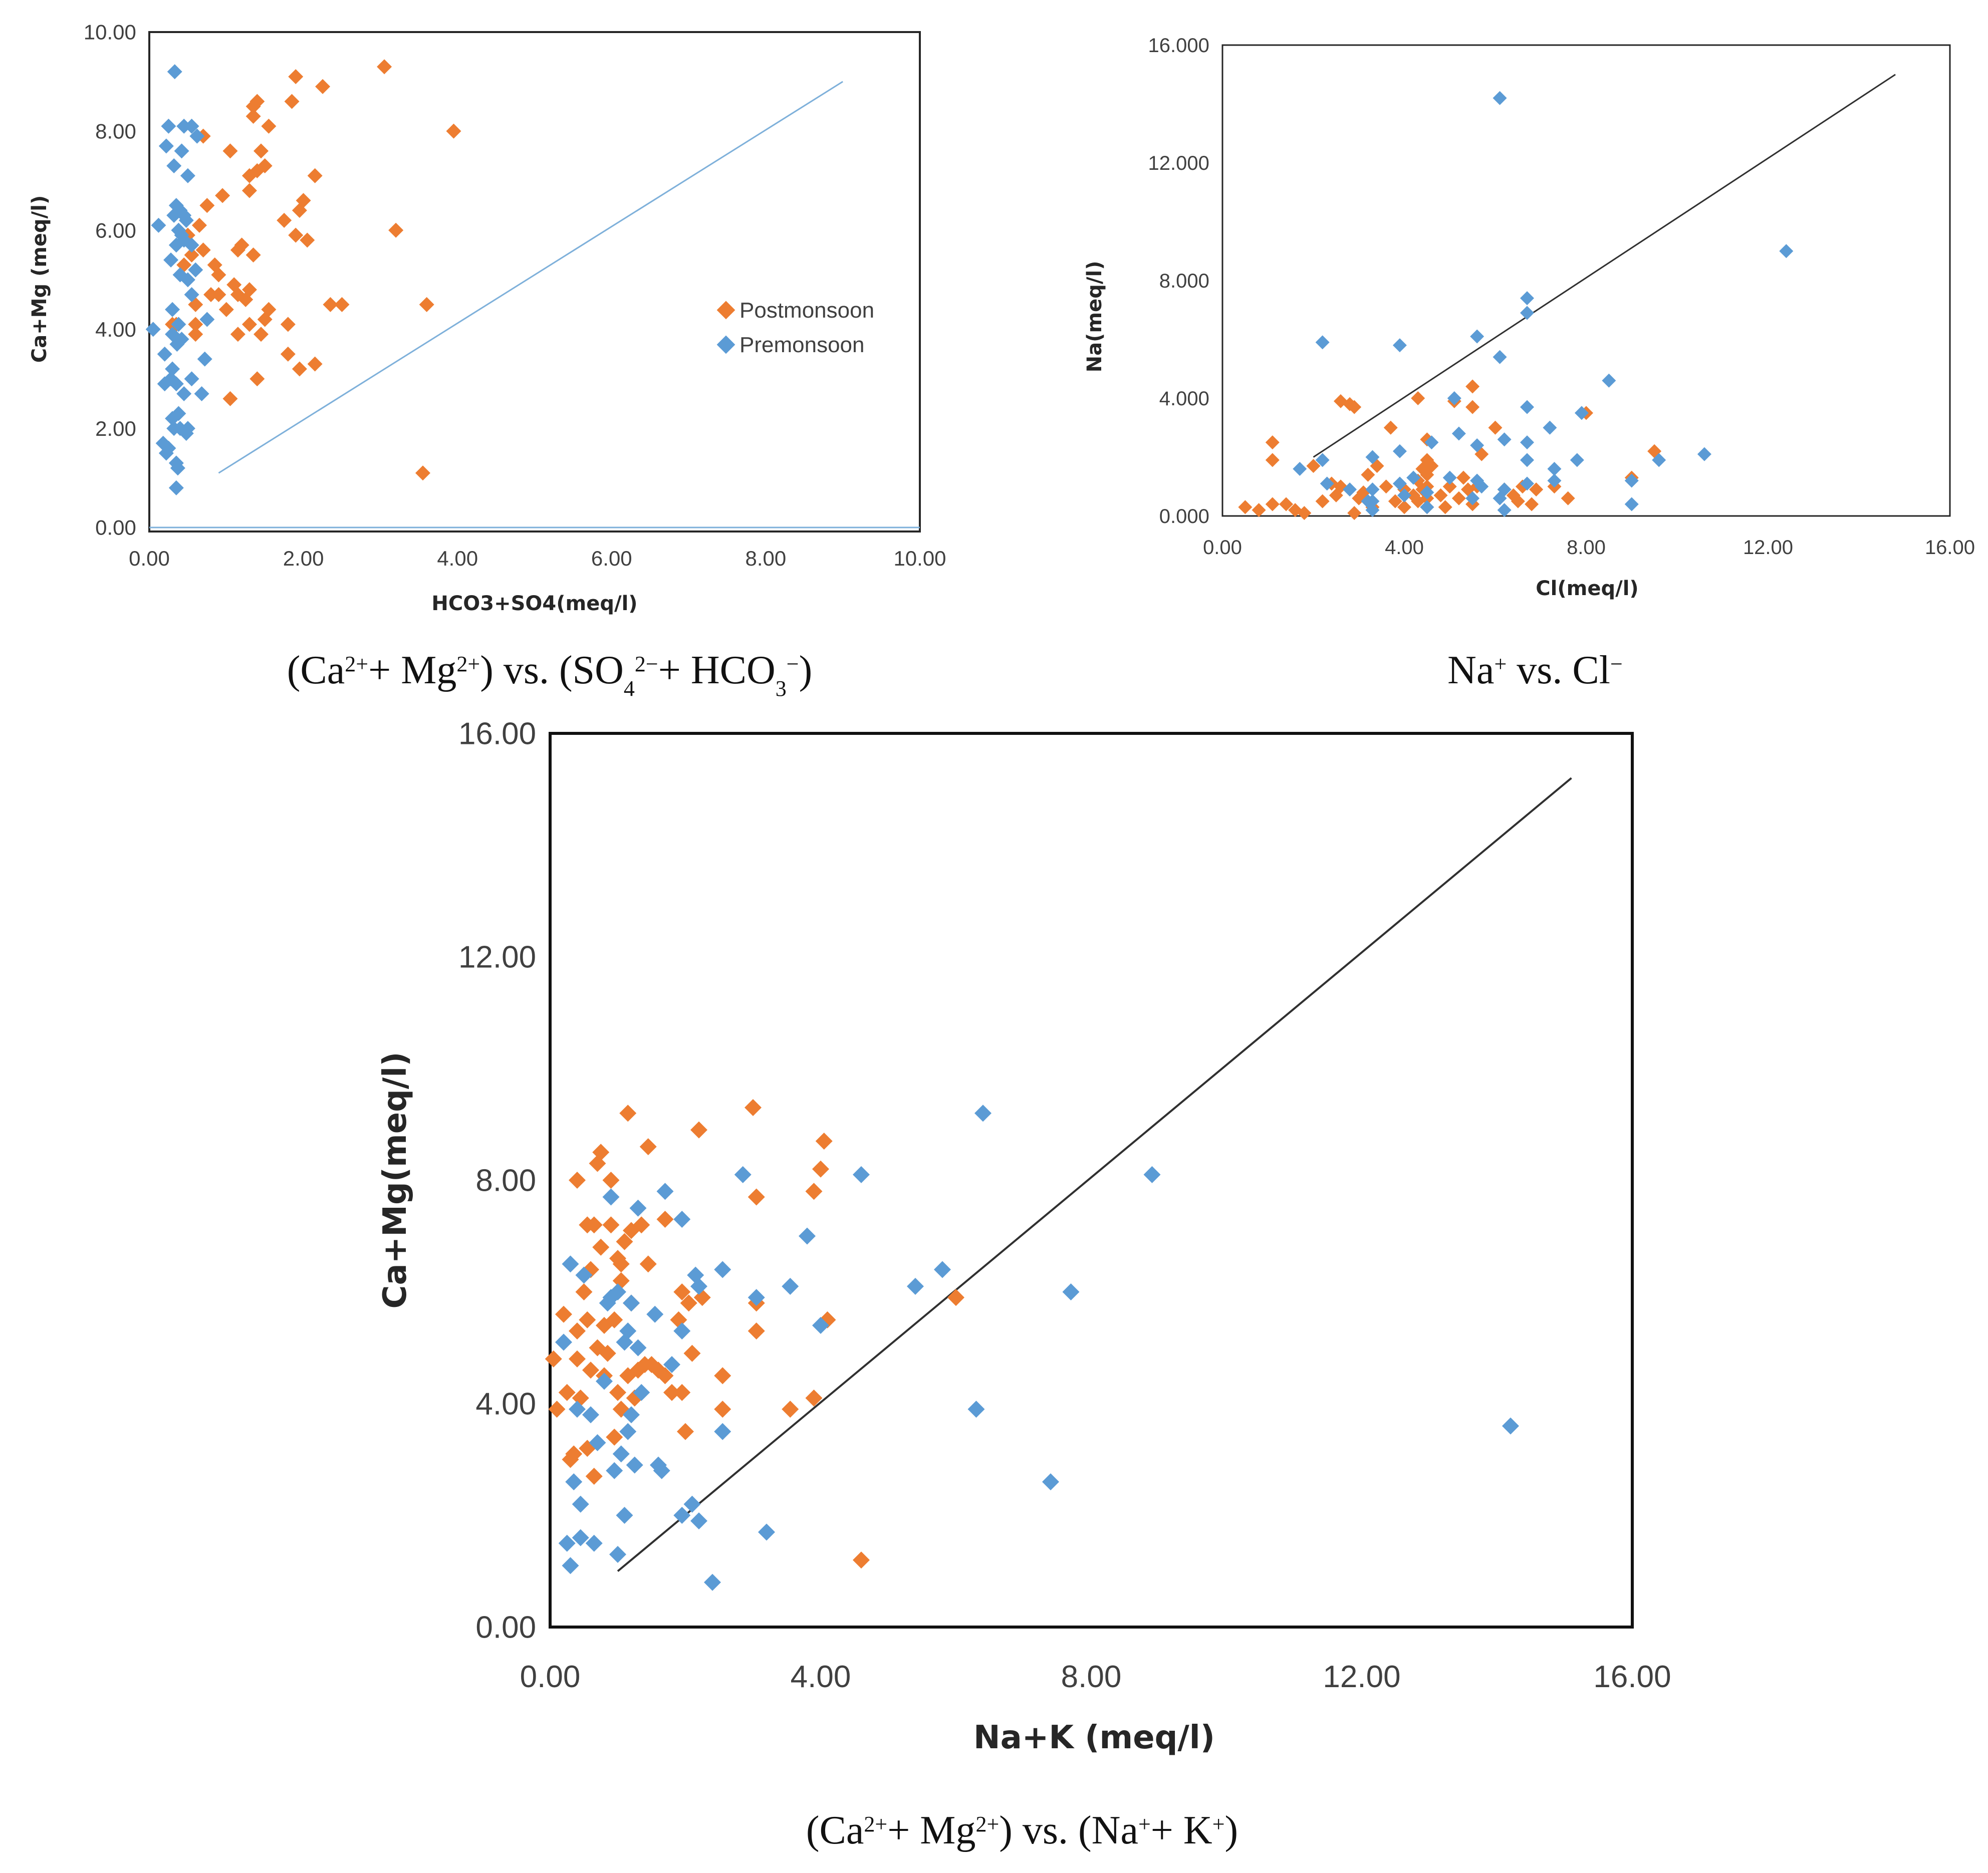 The width and height of the screenshot is (1988, 1873). What do you see at coordinates (497, 734) in the screenshot?
I see `y-tick-label: 16.00` at bounding box center [497, 734].